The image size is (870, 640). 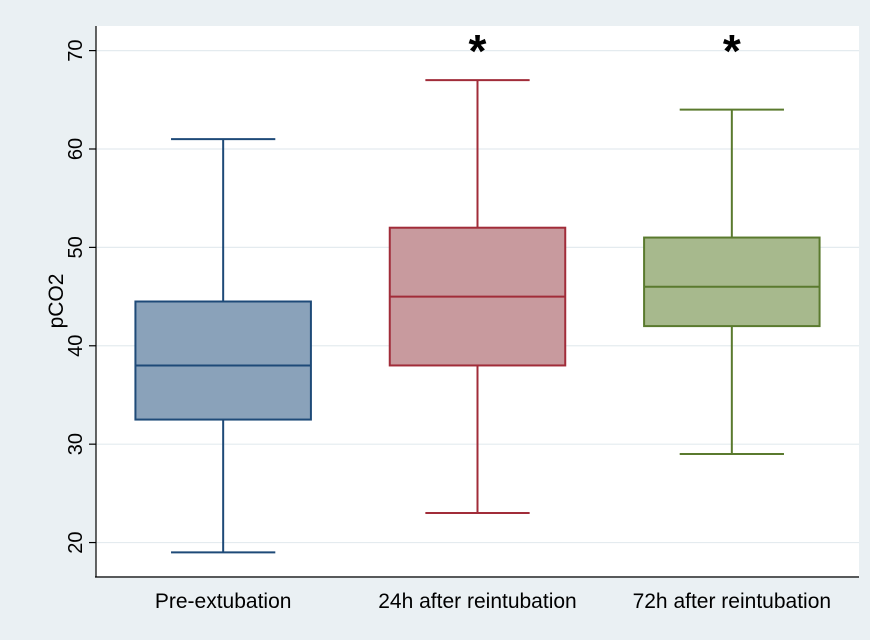 What do you see at coordinates (76, 247) in the screenshot?
I see `y-tick-label-50: 50` at bounding box center [76, 247].